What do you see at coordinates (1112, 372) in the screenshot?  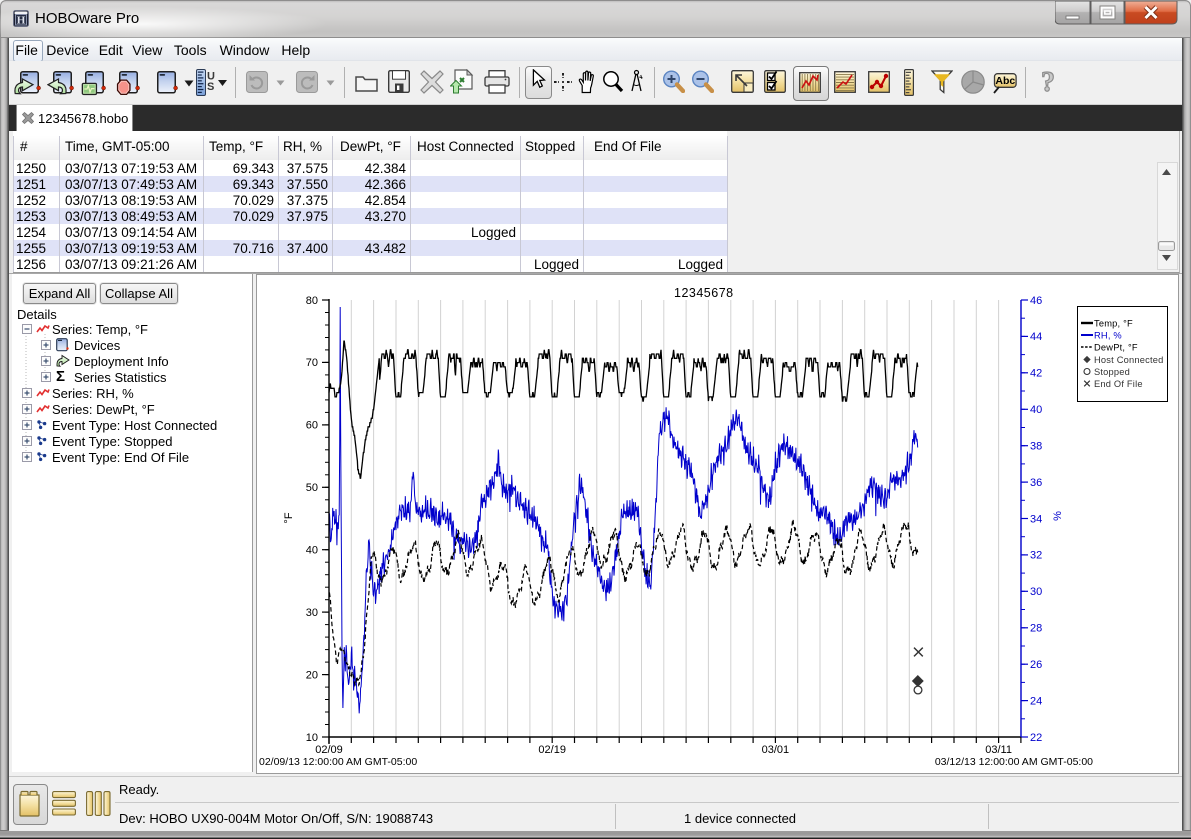 I see `svg-text: Stopped` at bounding box center [1112, 372].